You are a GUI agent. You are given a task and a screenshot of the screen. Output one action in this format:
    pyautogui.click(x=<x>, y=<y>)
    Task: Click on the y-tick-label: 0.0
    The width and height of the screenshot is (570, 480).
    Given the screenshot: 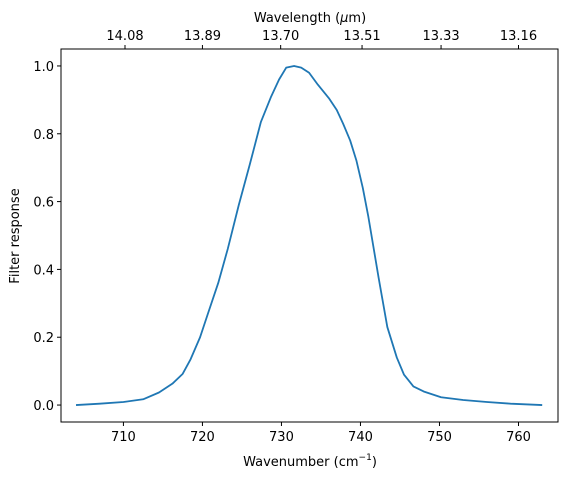 What is the action you would take?
    pyautogui.click(x=43, y=406)
    